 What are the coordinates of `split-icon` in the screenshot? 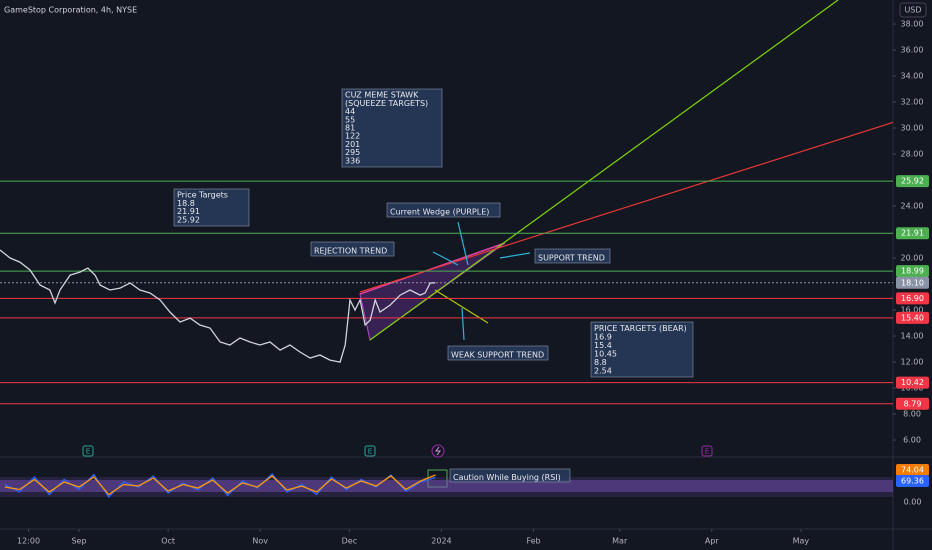 It's located at (438, 451).